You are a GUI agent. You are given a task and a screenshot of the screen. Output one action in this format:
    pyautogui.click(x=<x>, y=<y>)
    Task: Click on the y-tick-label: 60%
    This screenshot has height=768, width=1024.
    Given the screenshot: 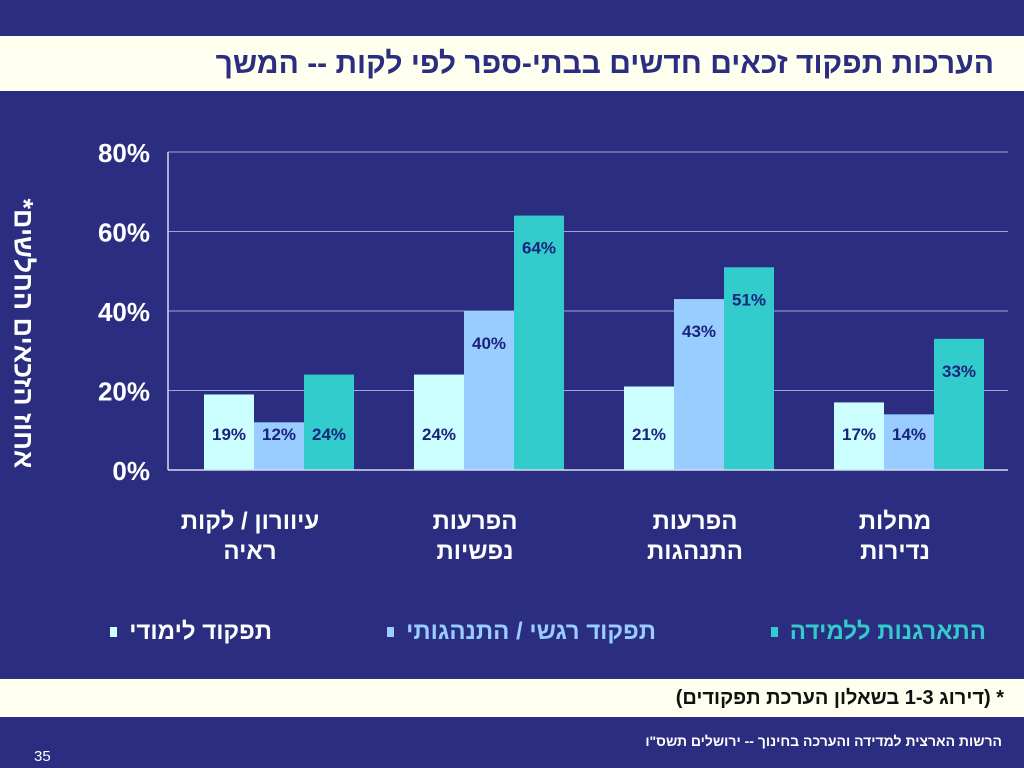 What is the action you would take?
    pyautogui.click(x=124, y=233)
    